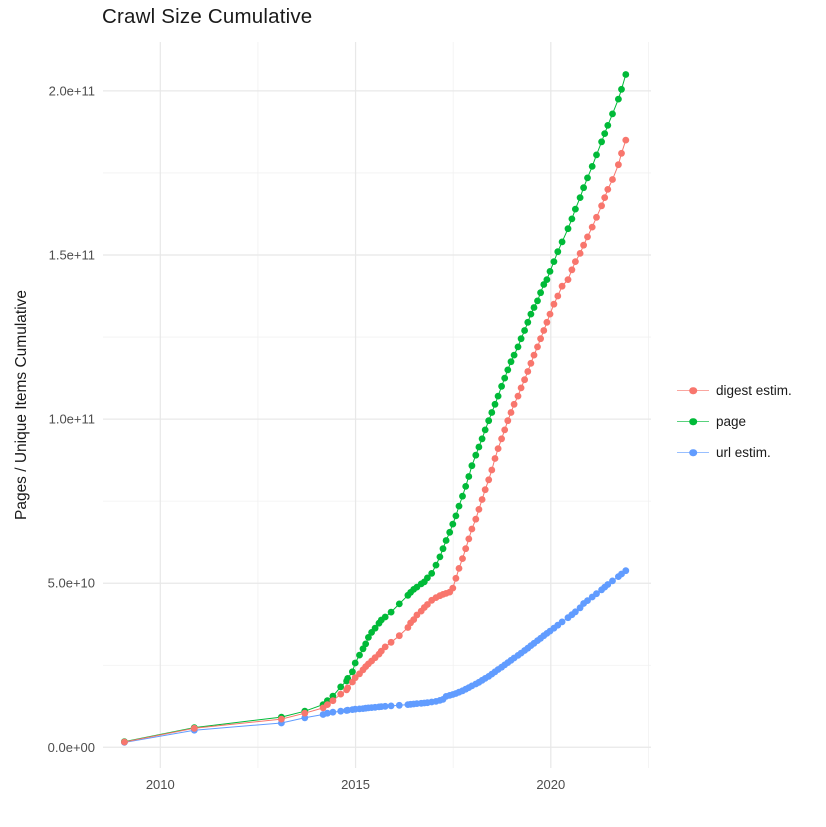 This screenshot has width=826, height=827. What do you see at coordinates (743, 452) in the screenshot?
I see `legend-label-url-estim: url estim.` at bounding box center [743, 452].